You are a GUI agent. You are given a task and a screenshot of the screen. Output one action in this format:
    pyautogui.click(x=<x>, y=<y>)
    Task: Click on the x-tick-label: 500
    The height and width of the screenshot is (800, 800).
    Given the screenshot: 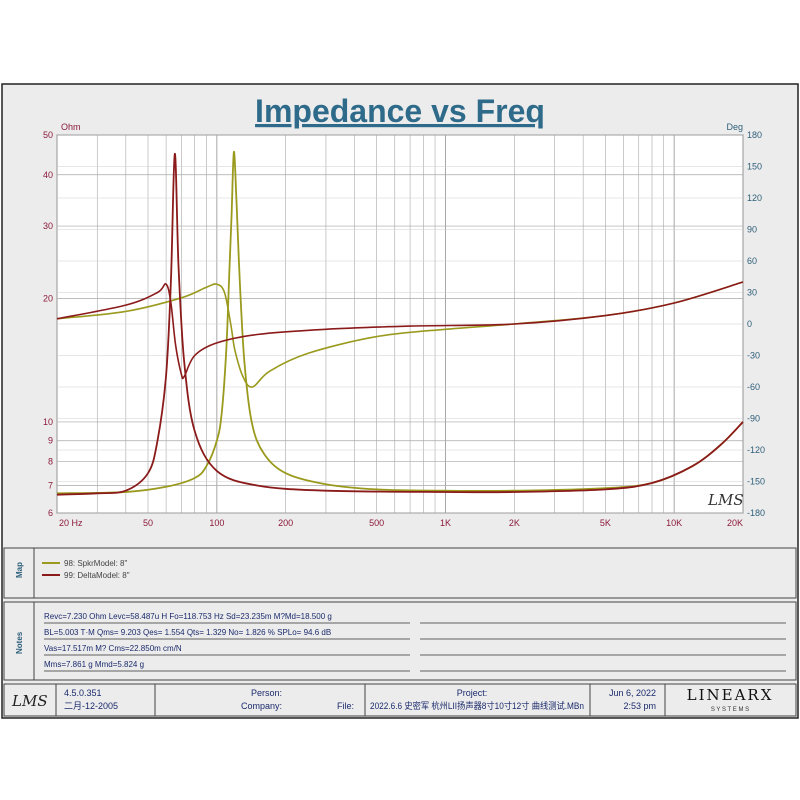 What is the action you would take?
    pyautogui.click(x=376, y=523)
    